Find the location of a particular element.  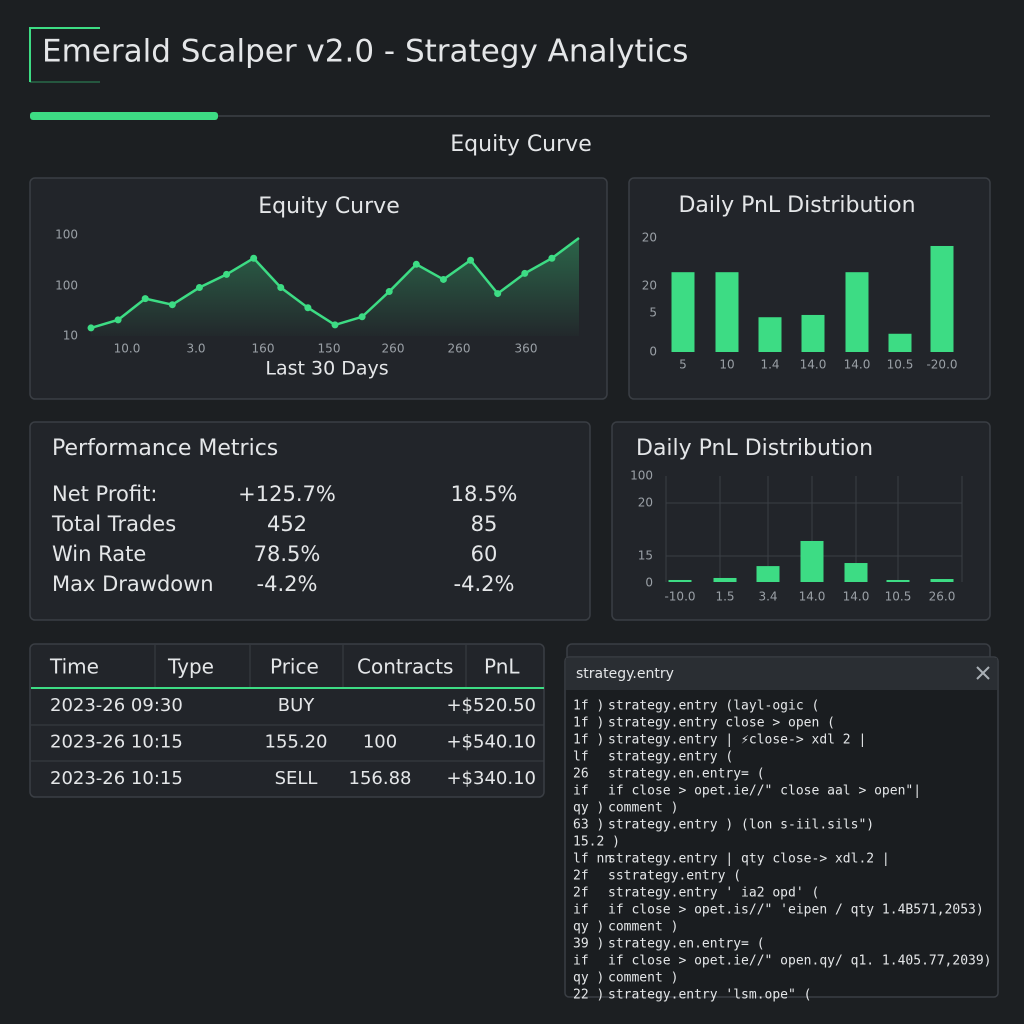

code-gutter: 26 is located at coordinates (581, 774).